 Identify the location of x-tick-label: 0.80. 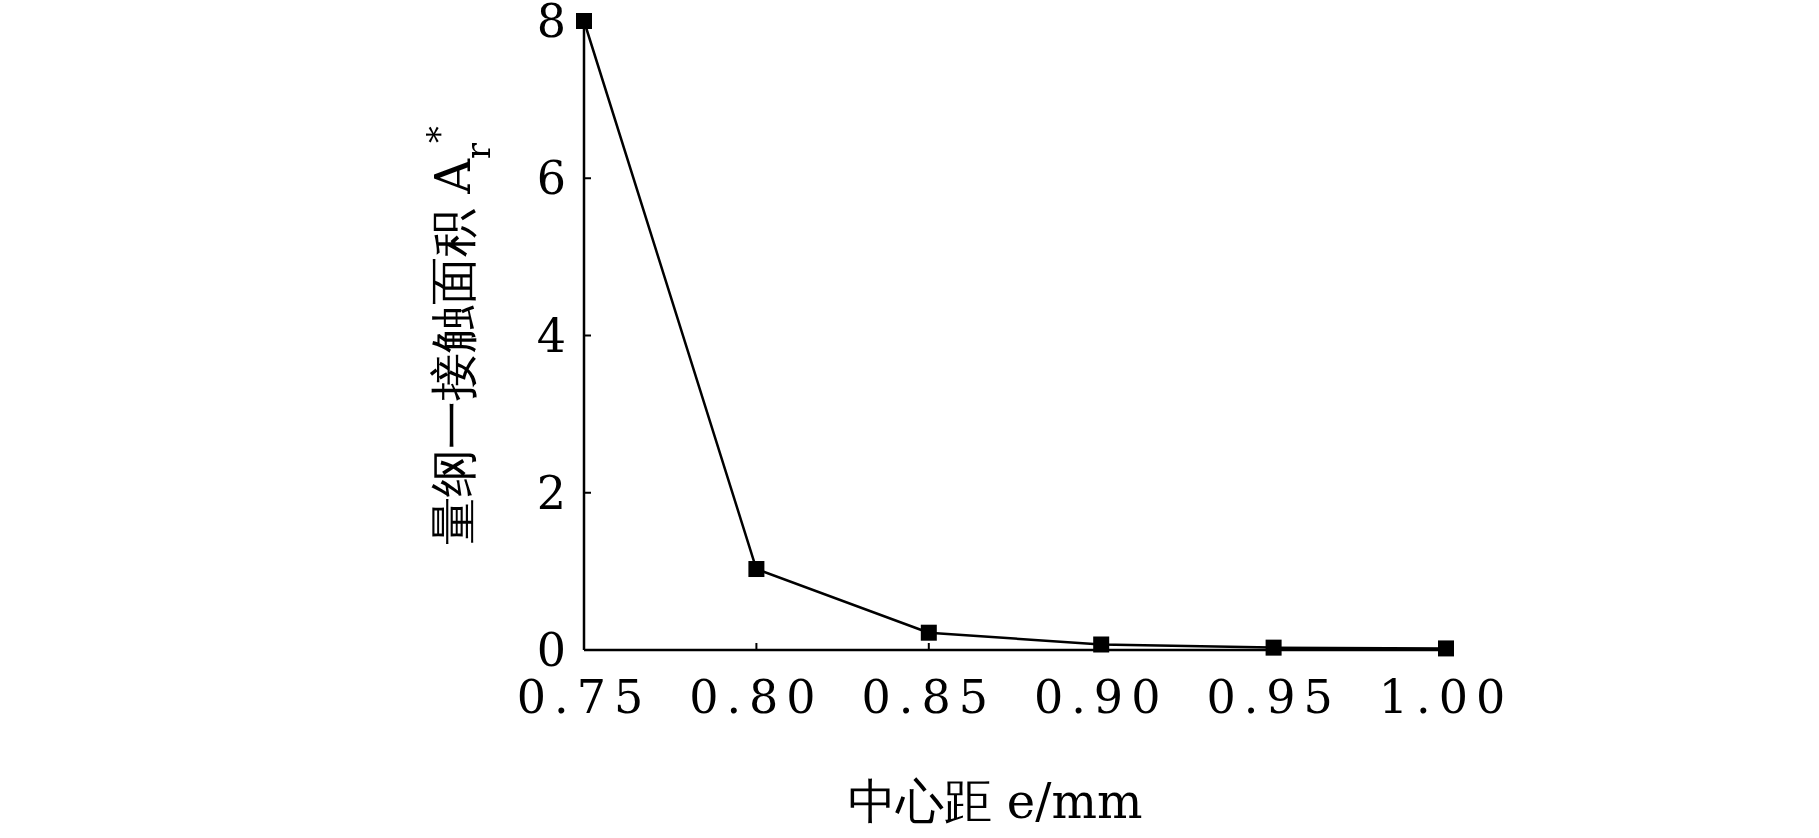
(756, 697).